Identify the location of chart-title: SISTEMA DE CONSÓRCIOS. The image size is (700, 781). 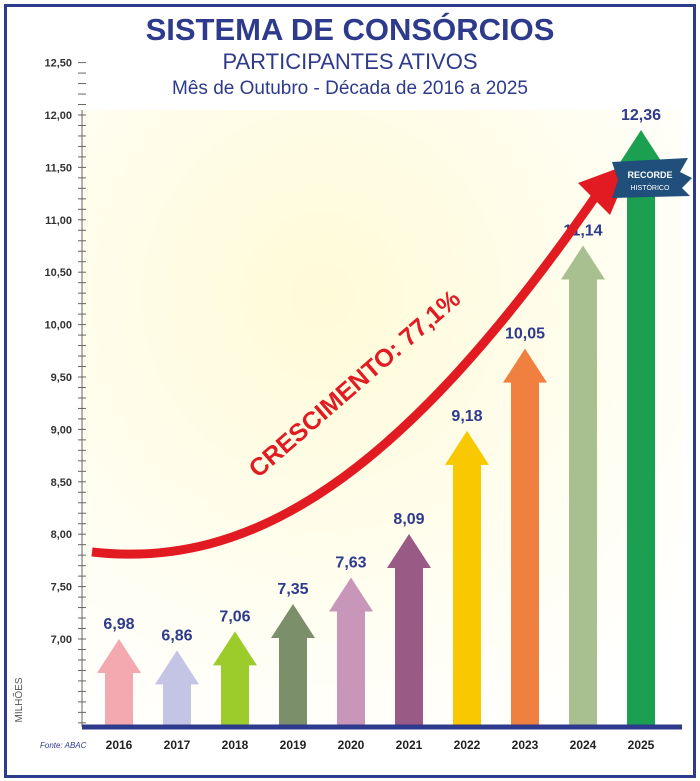
(350, 29).